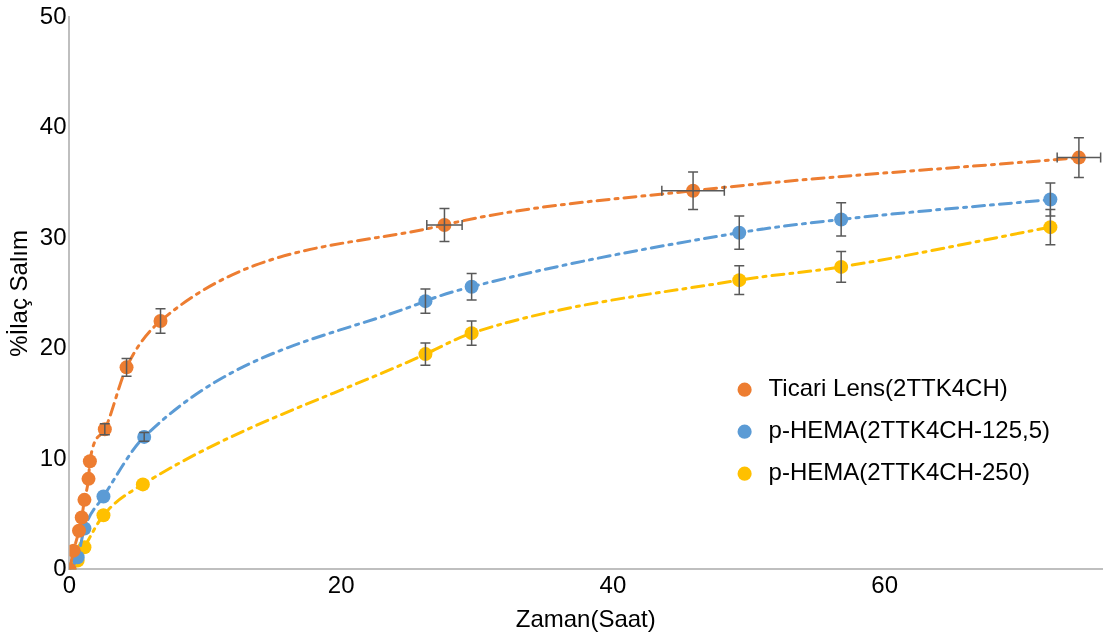  What do you see at coordinates (613, 585) in the screenshot?
I see `x-tick-label: 40` at bounding box center [613, 585].